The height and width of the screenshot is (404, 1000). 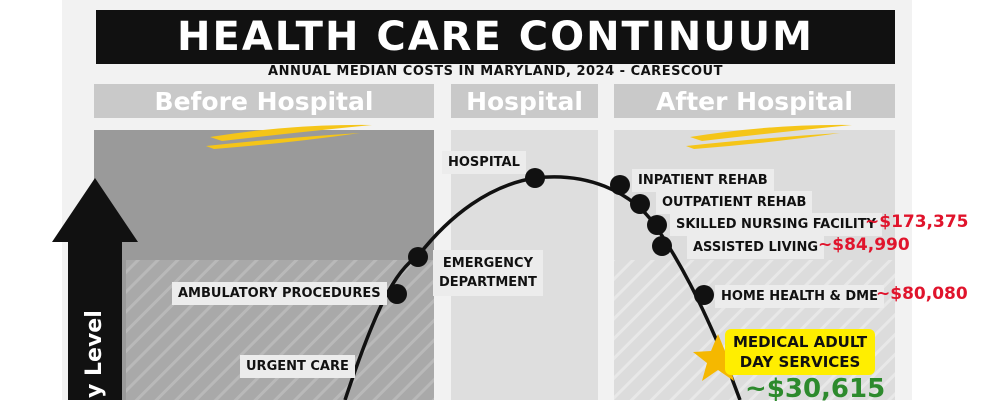 I want to click on point-emergency, so click(x=418, y=257).